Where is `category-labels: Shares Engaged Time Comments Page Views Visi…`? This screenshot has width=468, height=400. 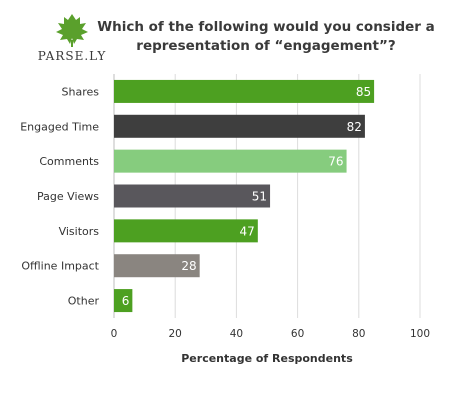
category-labels: Shares Engaged Time Comments Page Views Visi… is located at coordinates (59, 196).